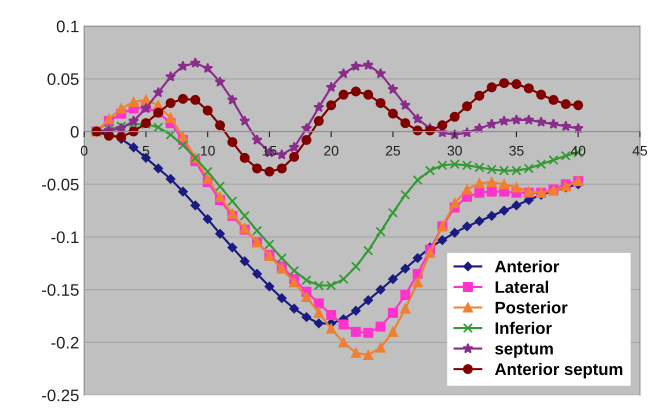  What do you see at coordinates (522, 286) in the screenshot?
I see `legend-label: Lateral` at bounding box center [522, 286].